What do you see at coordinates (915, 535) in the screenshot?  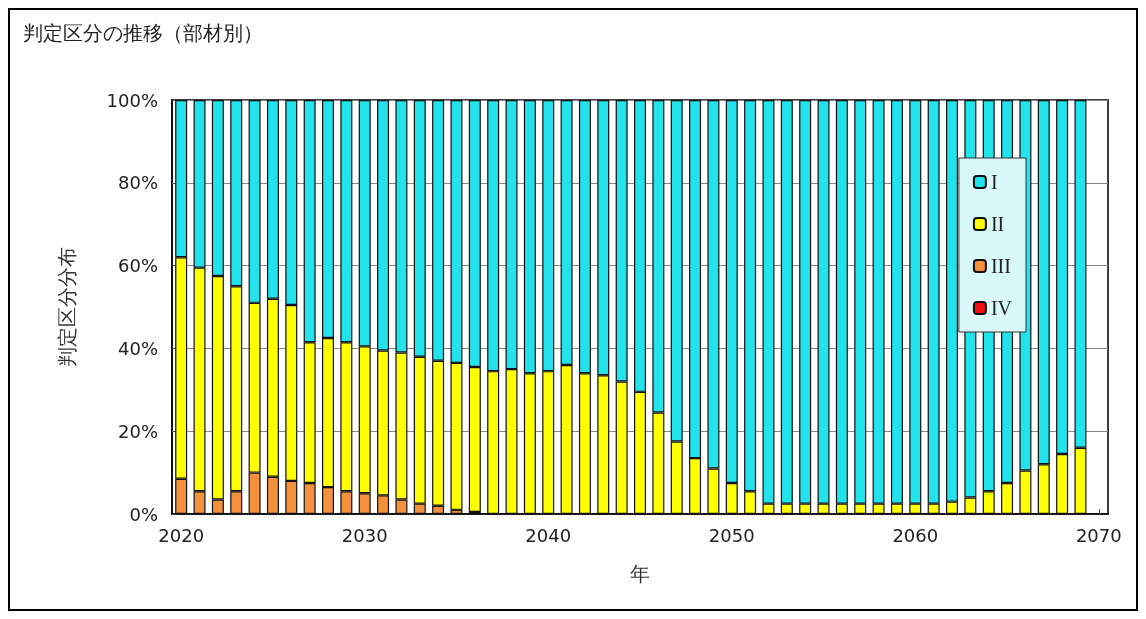 I see `x-tick-label: 2060` at bounding box center [915, 535].